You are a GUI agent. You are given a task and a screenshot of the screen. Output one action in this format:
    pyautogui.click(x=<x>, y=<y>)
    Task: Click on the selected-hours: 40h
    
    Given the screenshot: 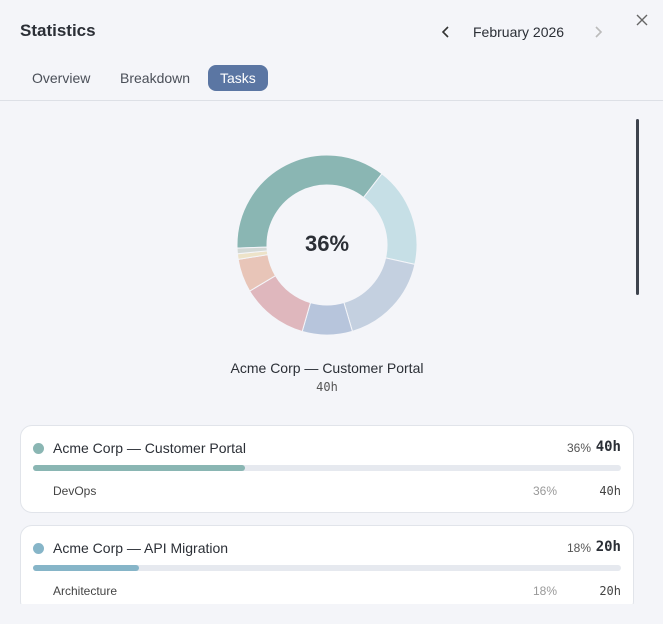 What is the action you would take?
    pyautogui.click(x=327, y=387)
    